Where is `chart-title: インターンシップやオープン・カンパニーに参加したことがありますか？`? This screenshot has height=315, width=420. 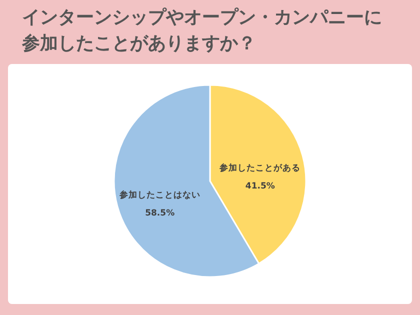
chart-title: インターンシップやオープン・カンパニーに参加したことがありますか？ is located at coordinates (201, 30).